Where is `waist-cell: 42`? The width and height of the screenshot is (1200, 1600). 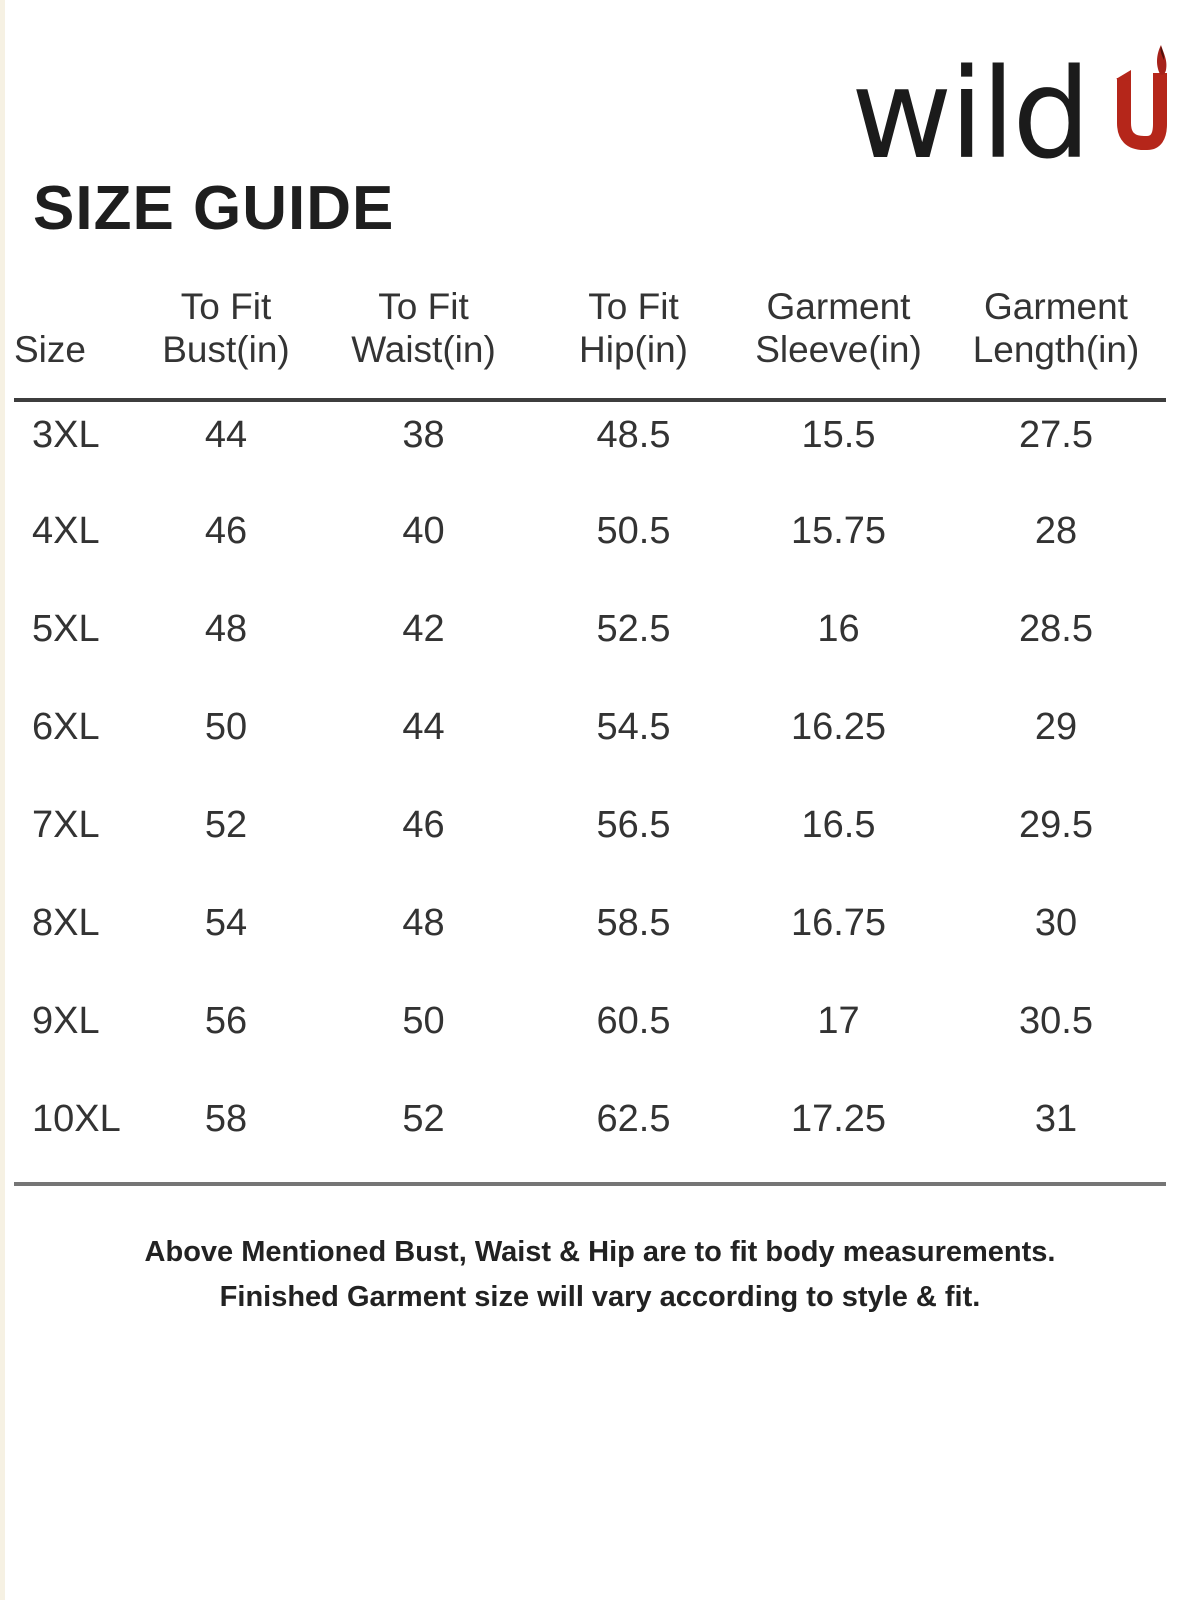
waist-cell: 42 is located at coordinates (423, 629).